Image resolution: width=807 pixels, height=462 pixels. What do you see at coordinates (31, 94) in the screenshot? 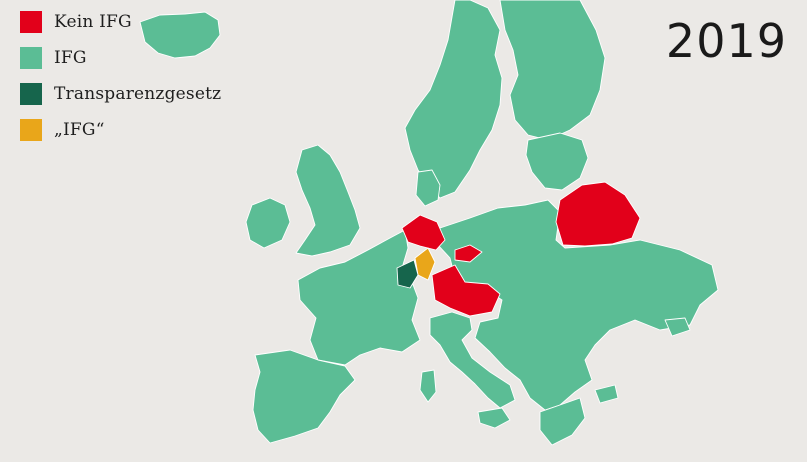
I see `legend-swatch-transparenzgesetz` at bounding box center [31, 94].